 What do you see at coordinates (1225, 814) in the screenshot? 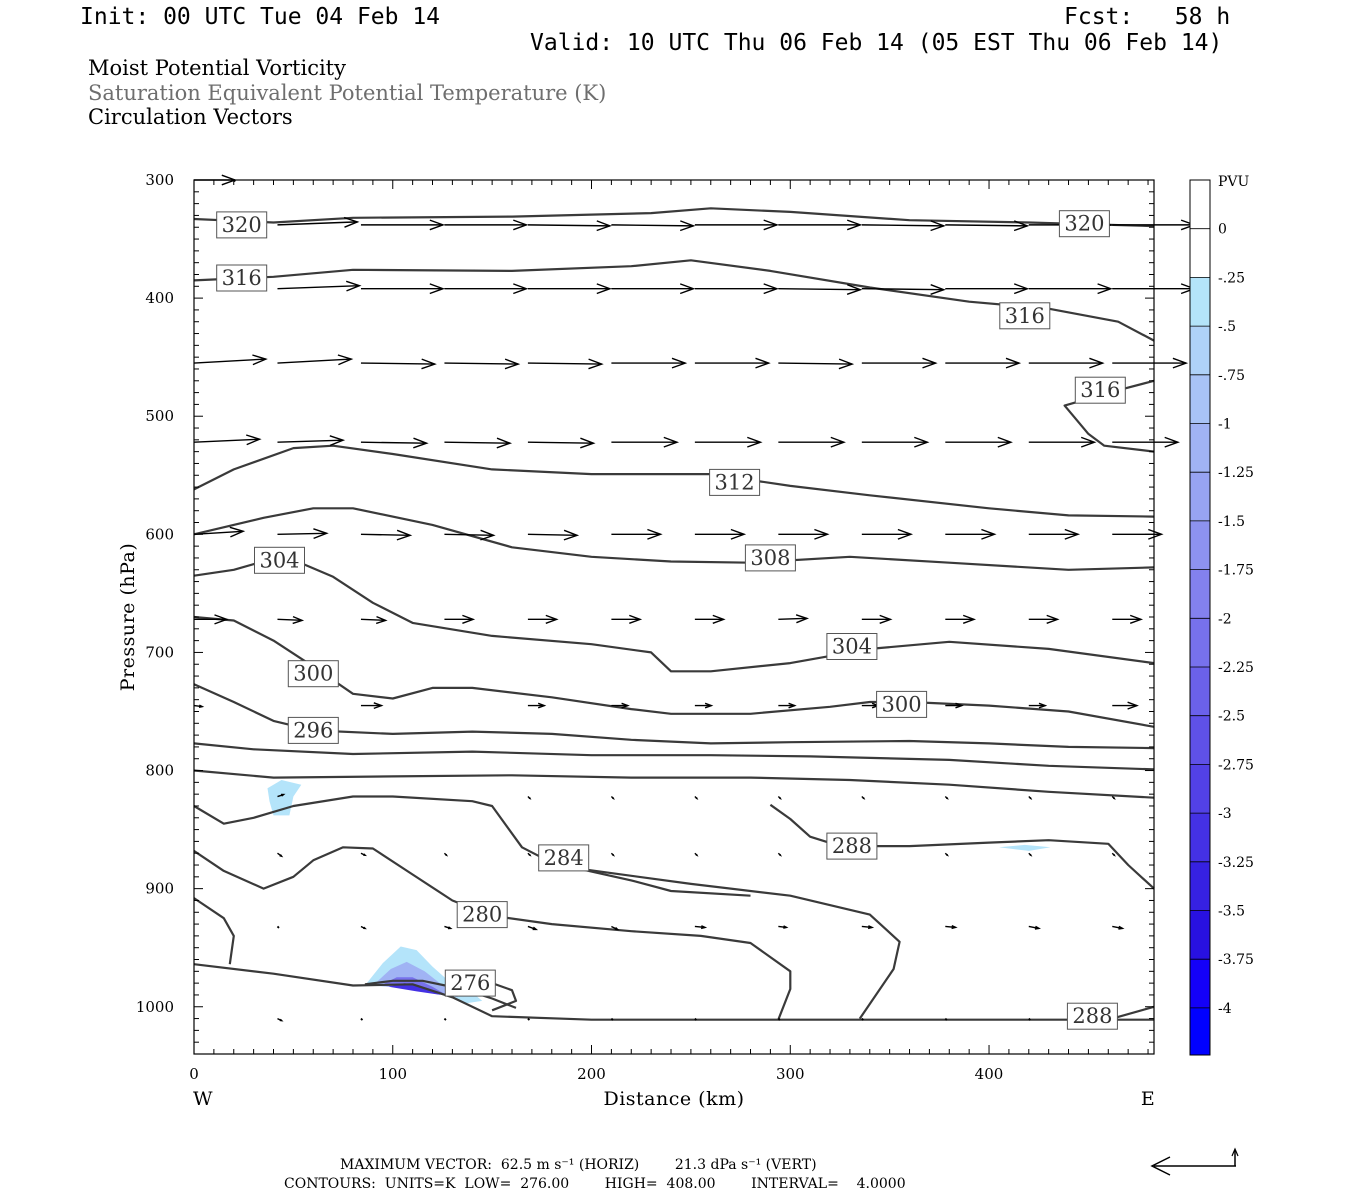
I see `colorbar-tick-label: -3` at bounding box center [1225, 814].